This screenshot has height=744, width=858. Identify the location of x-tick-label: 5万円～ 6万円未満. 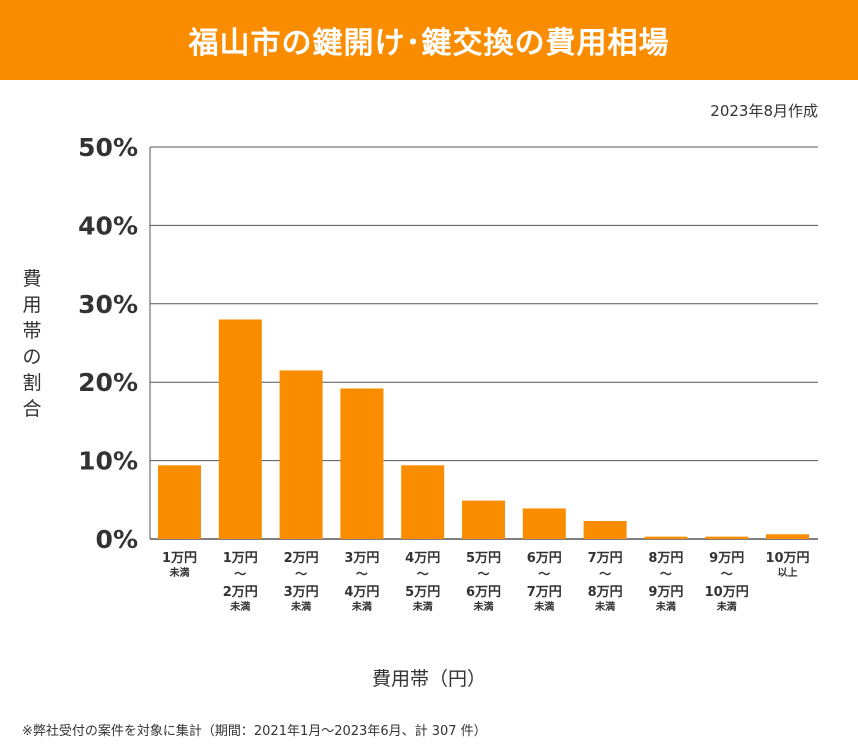
(483, 582).